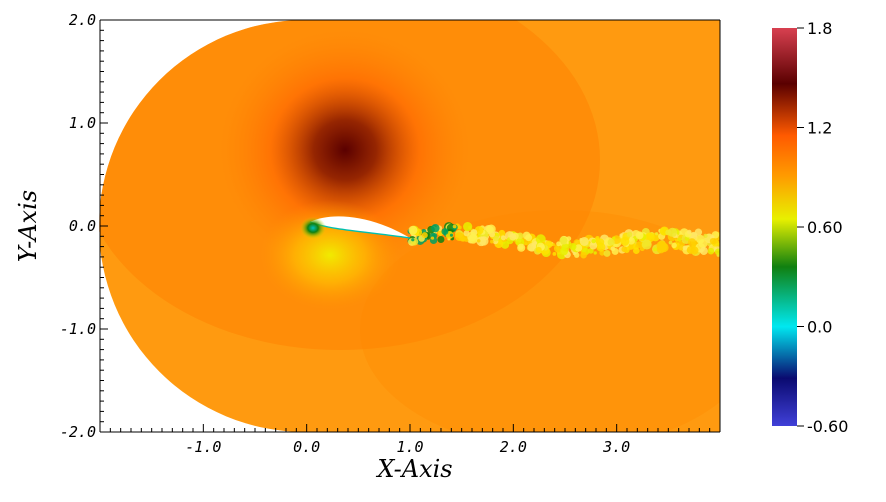 The image size is (886, 502). I want to click on x-axis-ticks: -1.0 0.0 1.0 2.0 3.0, so click(410, 440).